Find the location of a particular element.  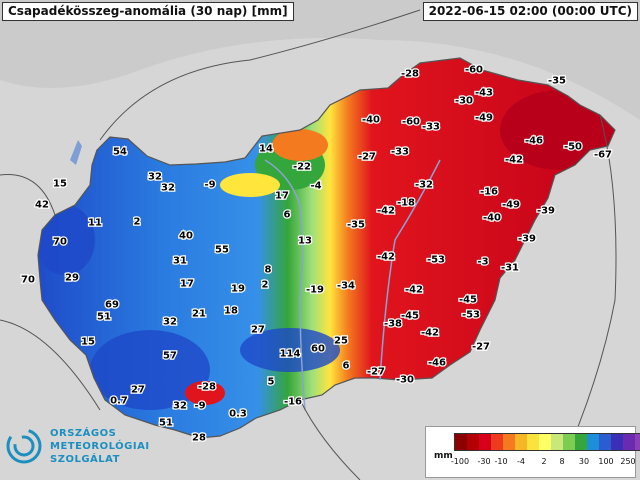

page-title: Csapadékösszeg-anomália (30 nap) [mm] is located at coordinates (148, 11).